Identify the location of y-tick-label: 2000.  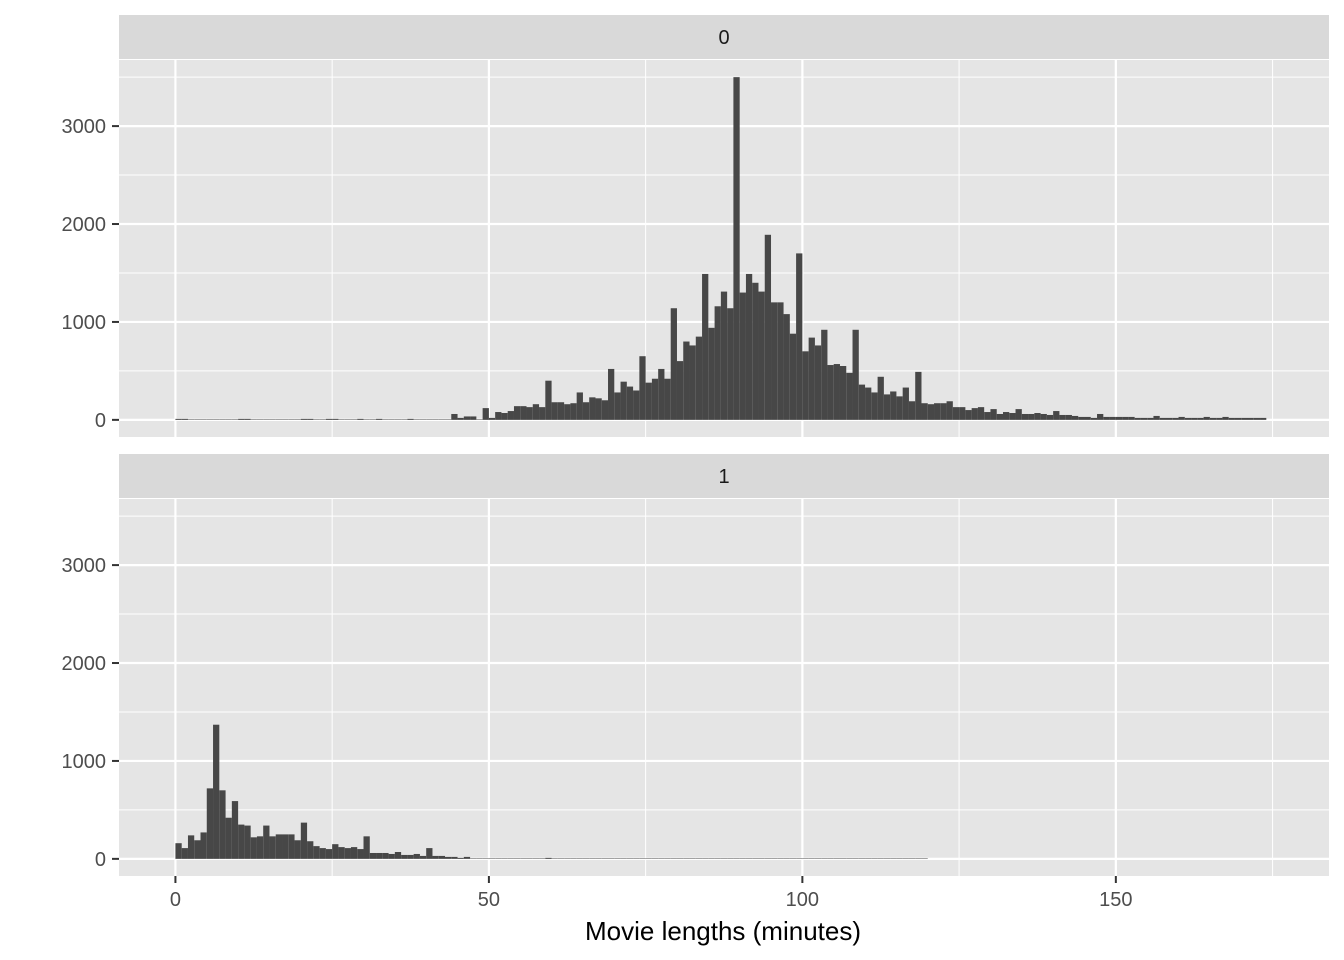
(84, 225).